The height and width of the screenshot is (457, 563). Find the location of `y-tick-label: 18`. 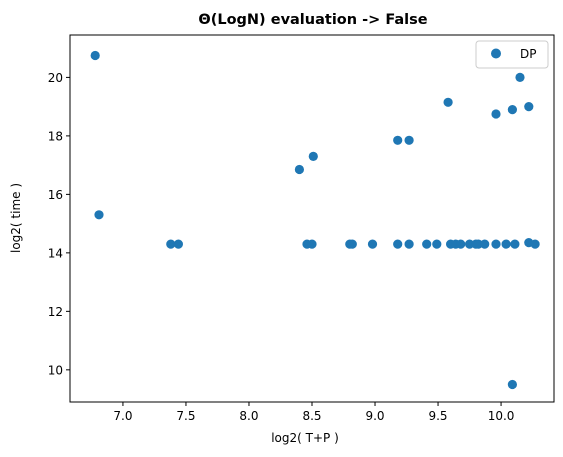

y-tick-label: 18 is located at coordinates (55, 136).